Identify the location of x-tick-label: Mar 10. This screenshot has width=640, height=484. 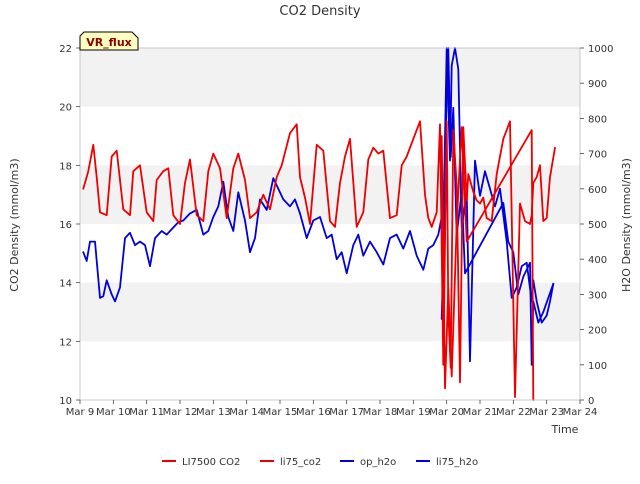
(113, 412).